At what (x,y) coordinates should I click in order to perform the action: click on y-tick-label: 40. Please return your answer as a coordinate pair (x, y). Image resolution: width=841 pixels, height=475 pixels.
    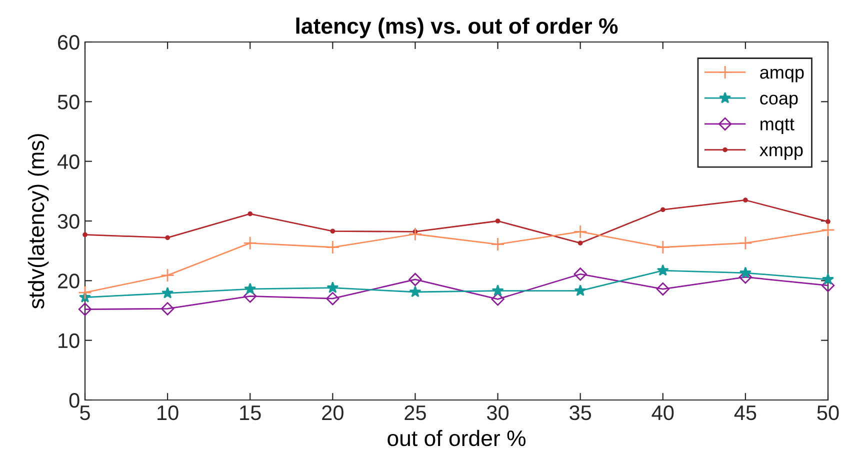
    Looking at the image, I should click on (68, 162).